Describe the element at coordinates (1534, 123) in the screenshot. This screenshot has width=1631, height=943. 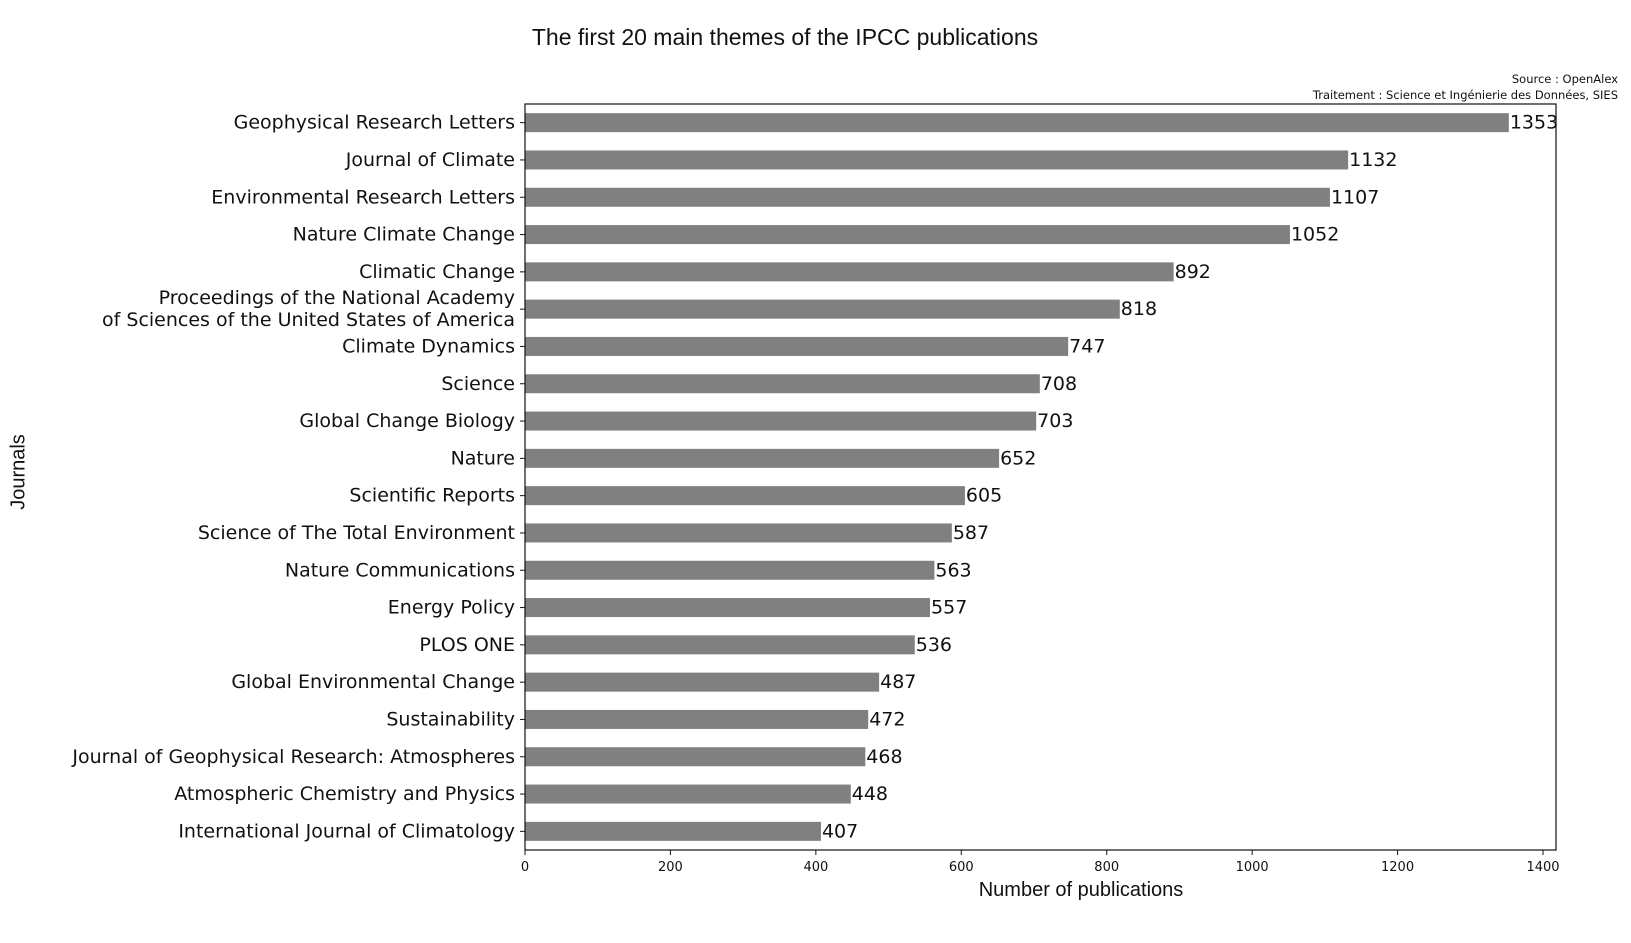
I see `bar-value-label: 1353` at that location.